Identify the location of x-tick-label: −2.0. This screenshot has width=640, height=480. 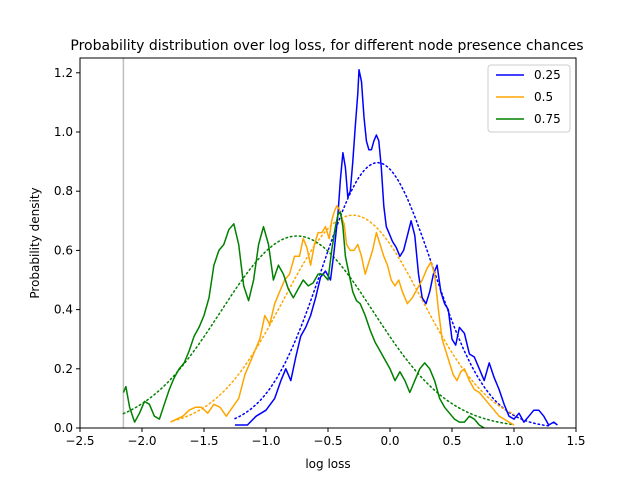
(141, 441).